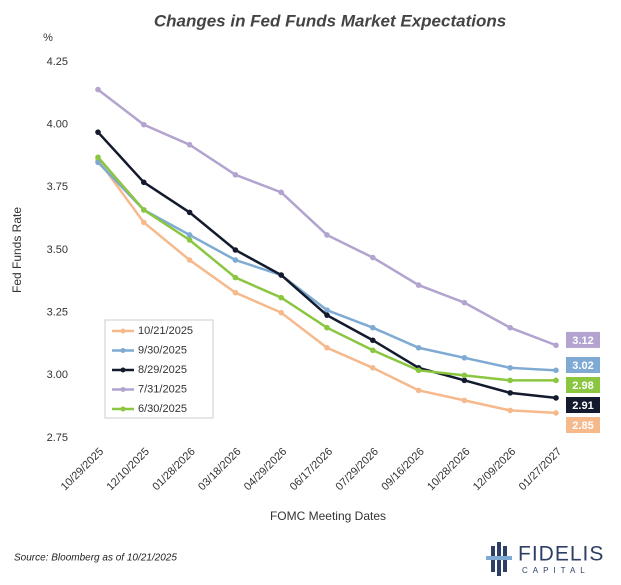 The image size is (621, 585). What do you see at coordinates (494, 469) in the screenshot?
I see `x-tick-label: 12/09/2026` at bounding box center [494, 469].